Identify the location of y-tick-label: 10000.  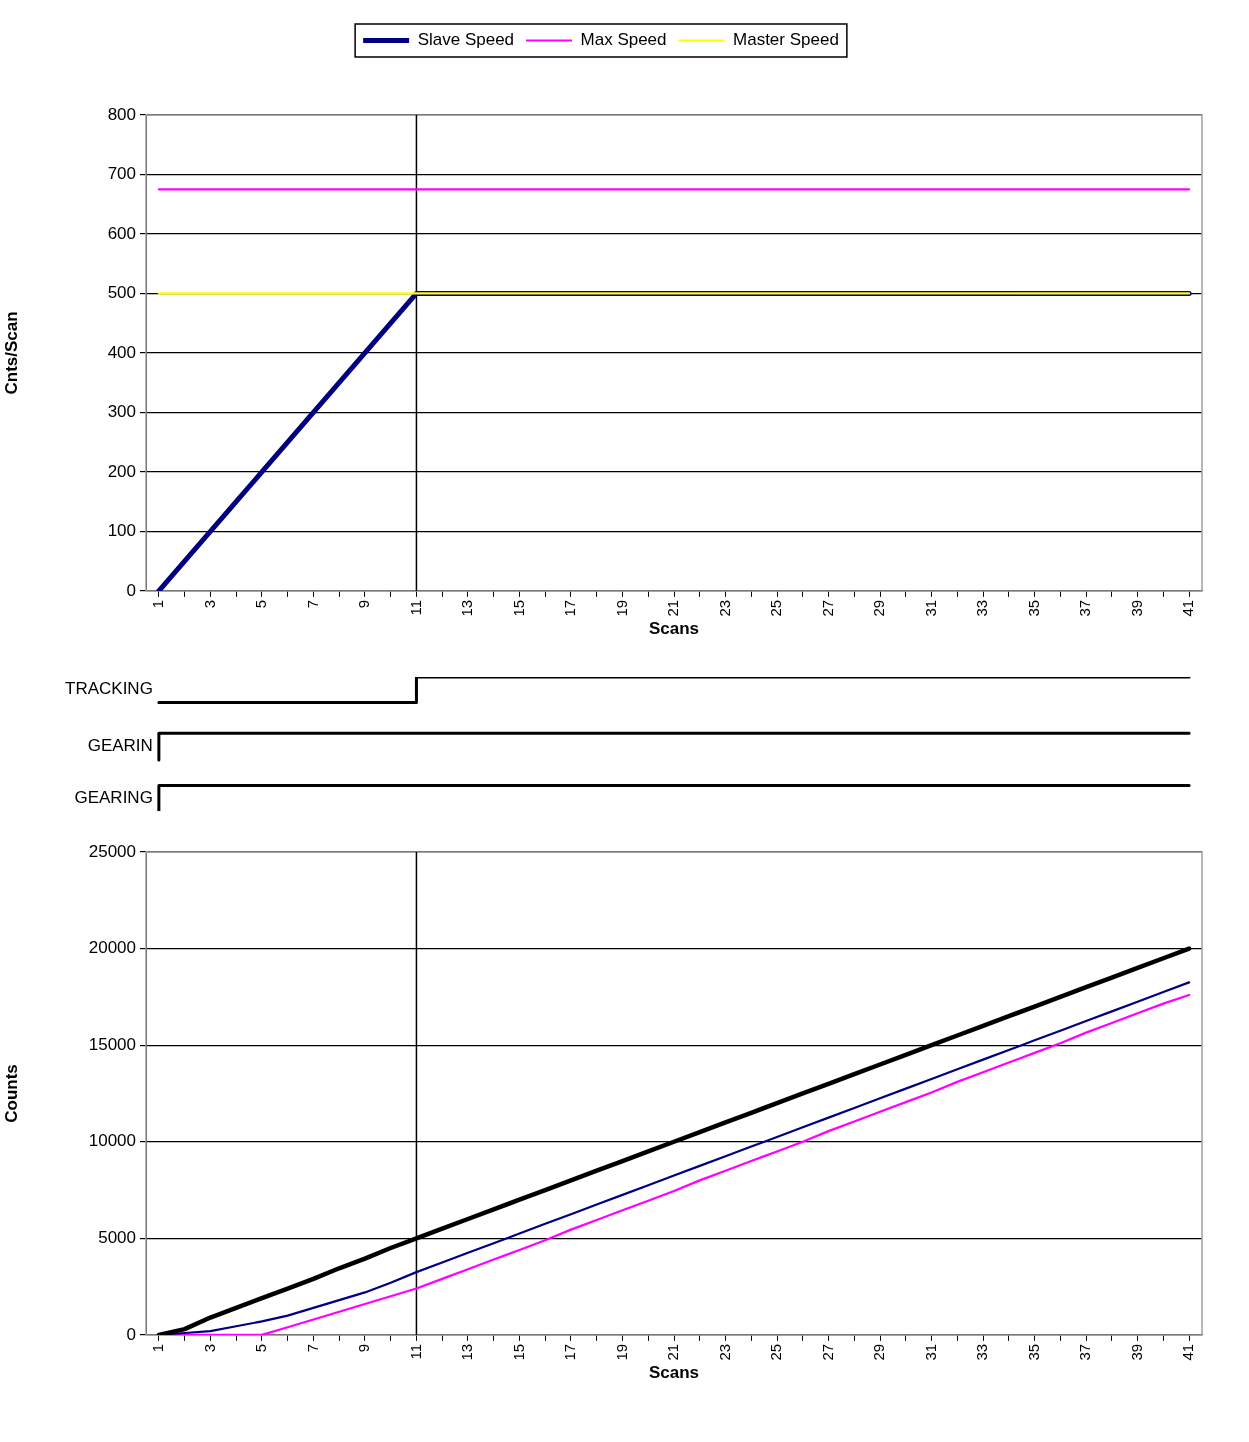
(112, 1141).